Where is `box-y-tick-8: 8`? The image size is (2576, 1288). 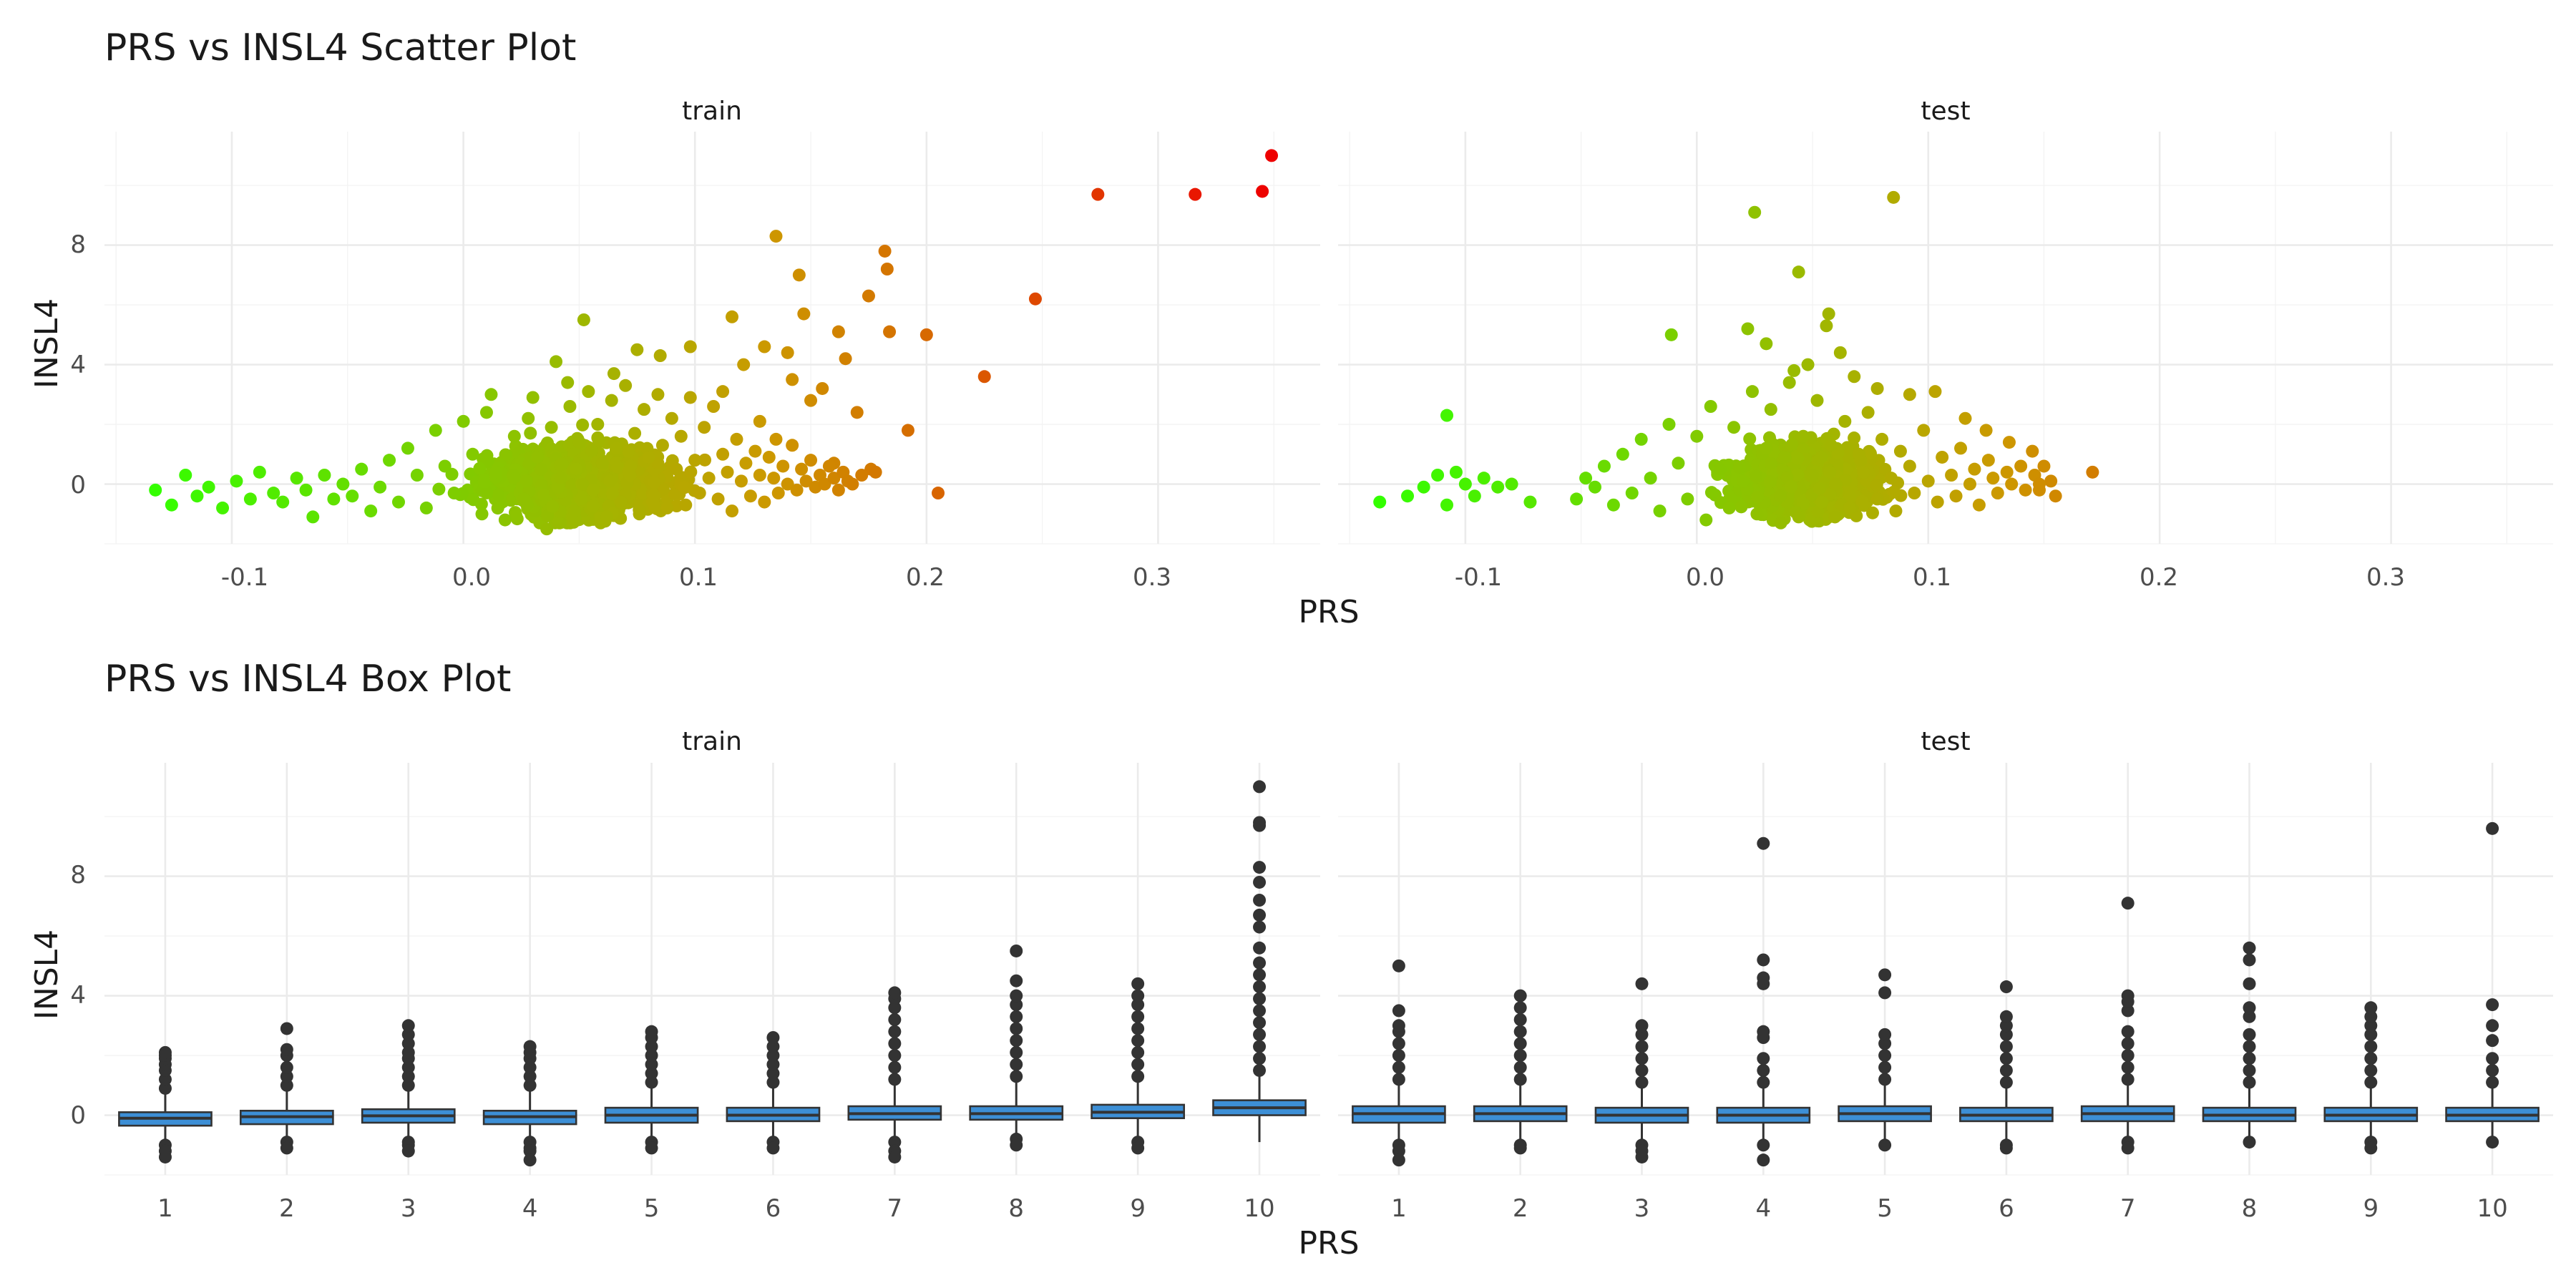
box-y-tick-8: 8 is located at coordinates (78, 875).